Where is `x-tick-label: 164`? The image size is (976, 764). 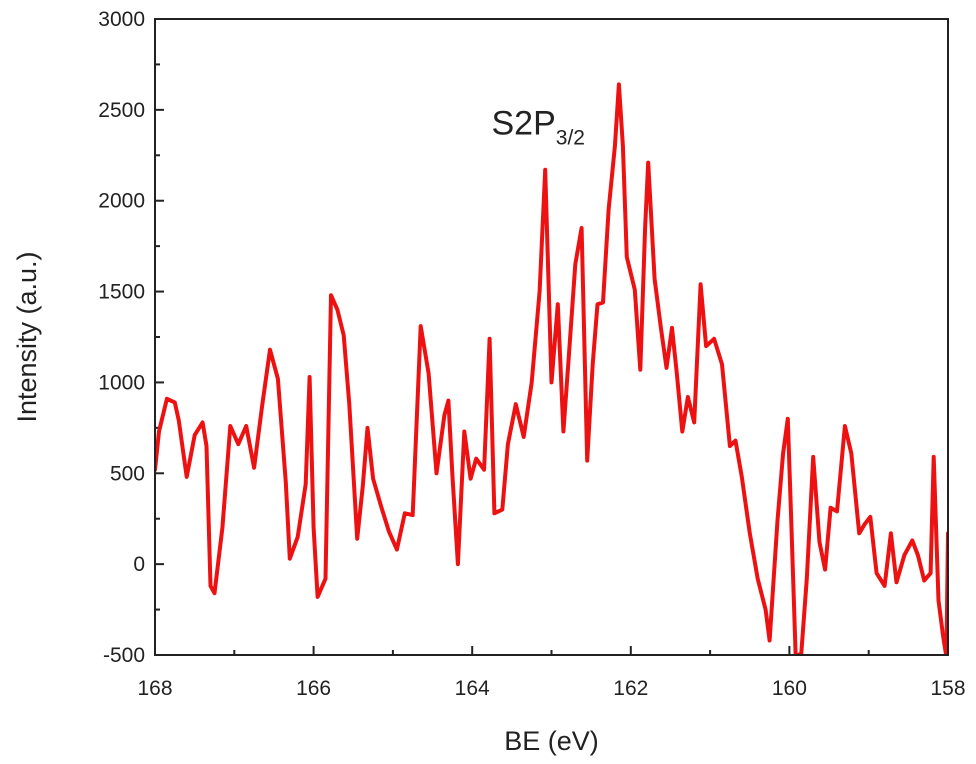
x-tick-label: 164 is located at coordinates (472, 688).